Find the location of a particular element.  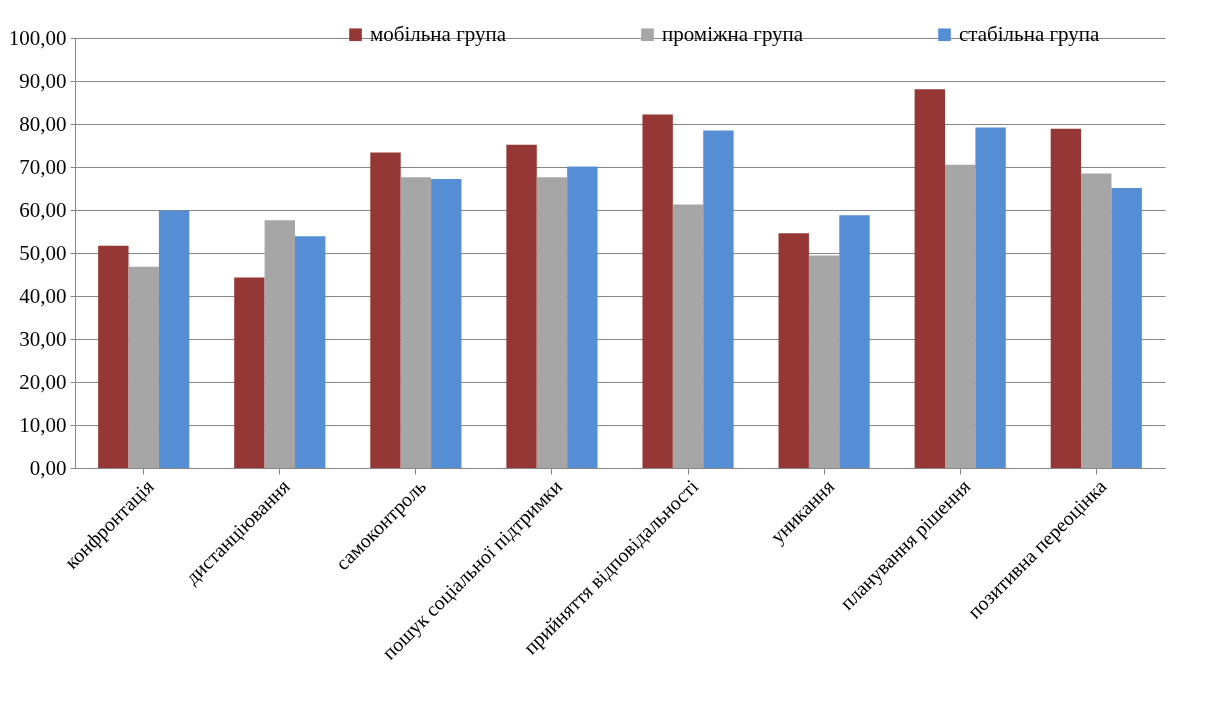

y-tick-label: 50,00 is located at coordinates (43, 252).